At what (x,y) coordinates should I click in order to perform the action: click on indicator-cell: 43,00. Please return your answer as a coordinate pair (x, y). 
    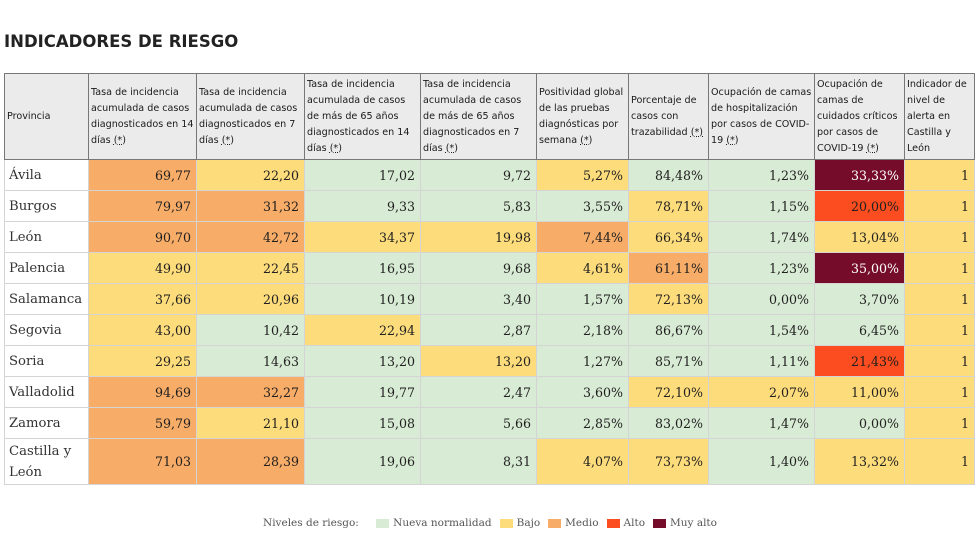
    Looking at the image, I should click on (142, 330).